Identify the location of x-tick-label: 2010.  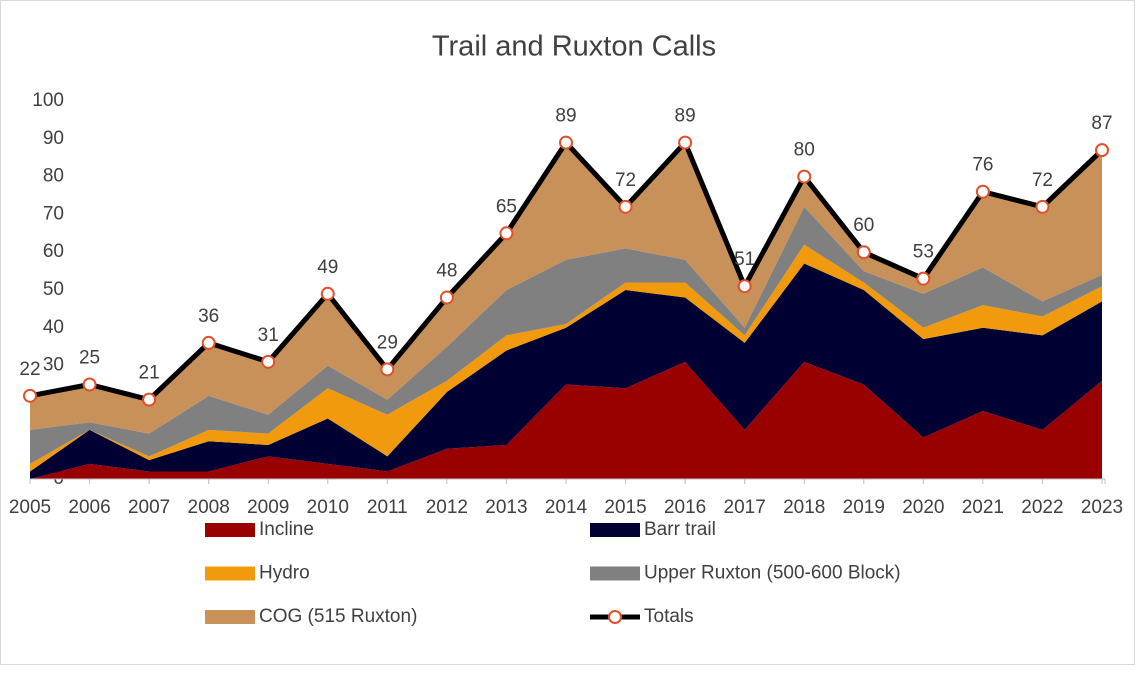
(328, 507).